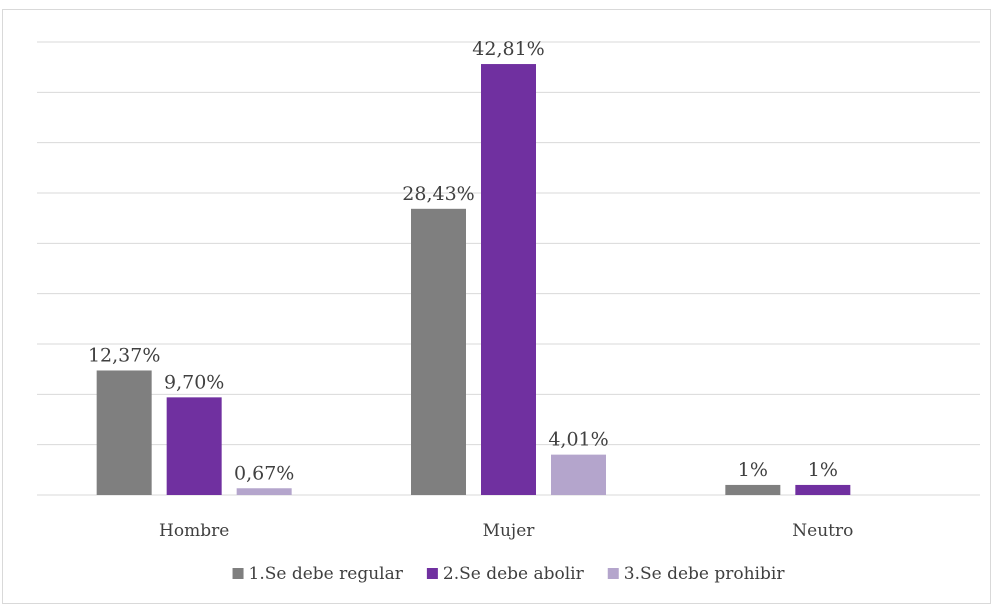 The image size is (995, 610). Describe the element at coordinates (578, 440) in the screenshot. I see `data-label: 4,01%` at that location.